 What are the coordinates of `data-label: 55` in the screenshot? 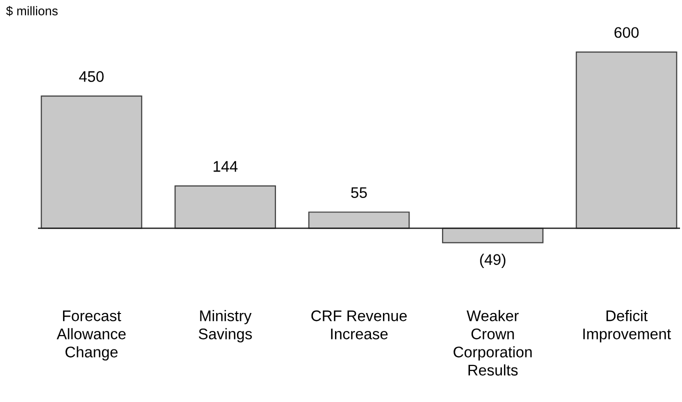 It's located at (359, 192).